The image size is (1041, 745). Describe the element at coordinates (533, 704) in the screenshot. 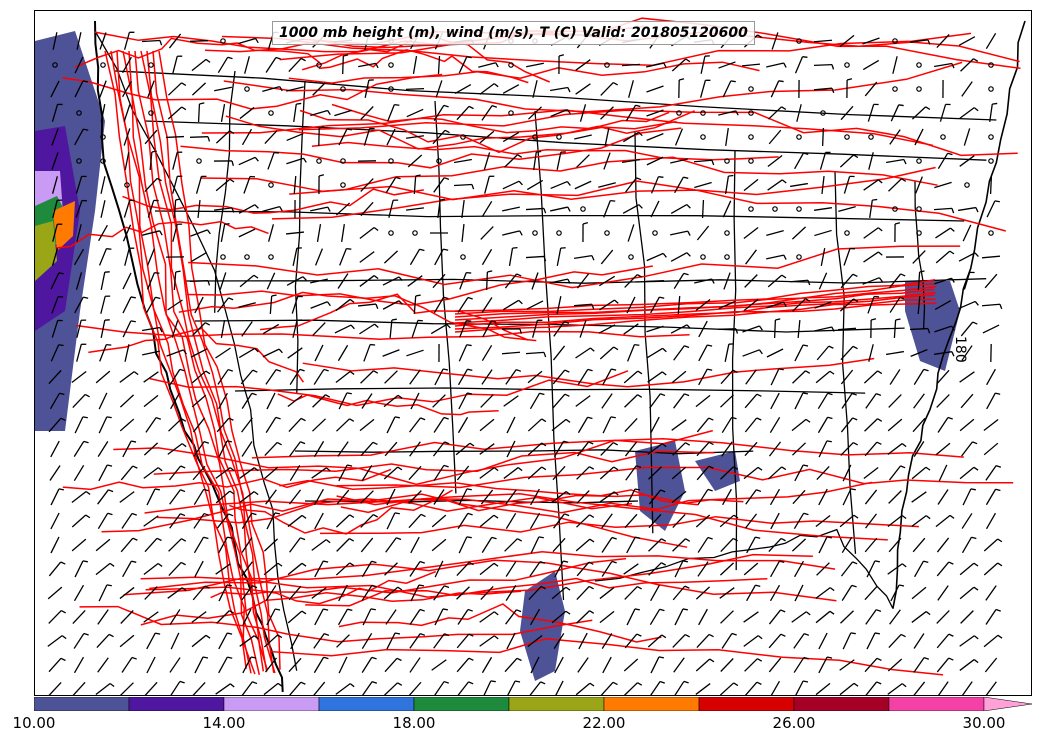

I see `colorbar` at that location.